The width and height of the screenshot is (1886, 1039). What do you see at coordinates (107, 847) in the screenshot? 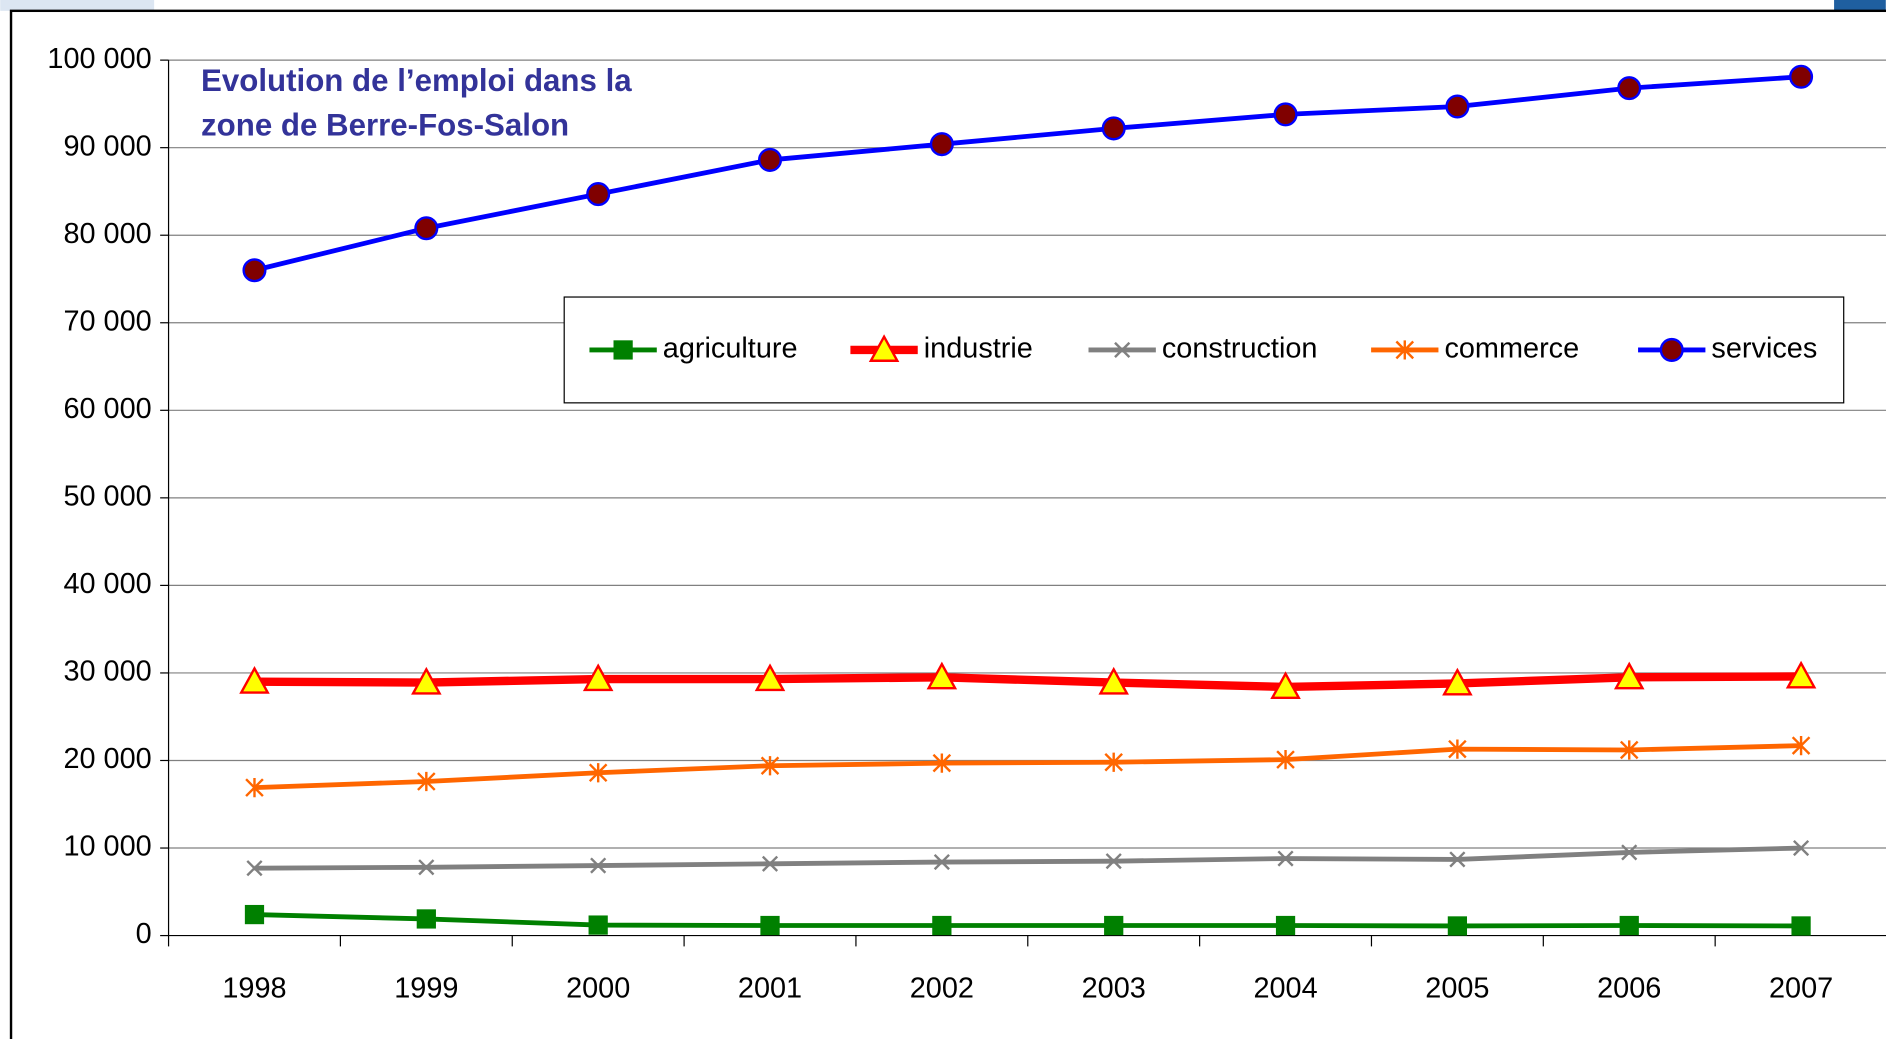
I see `y-tick-label: 10 000` at bounding box center [107, 847].